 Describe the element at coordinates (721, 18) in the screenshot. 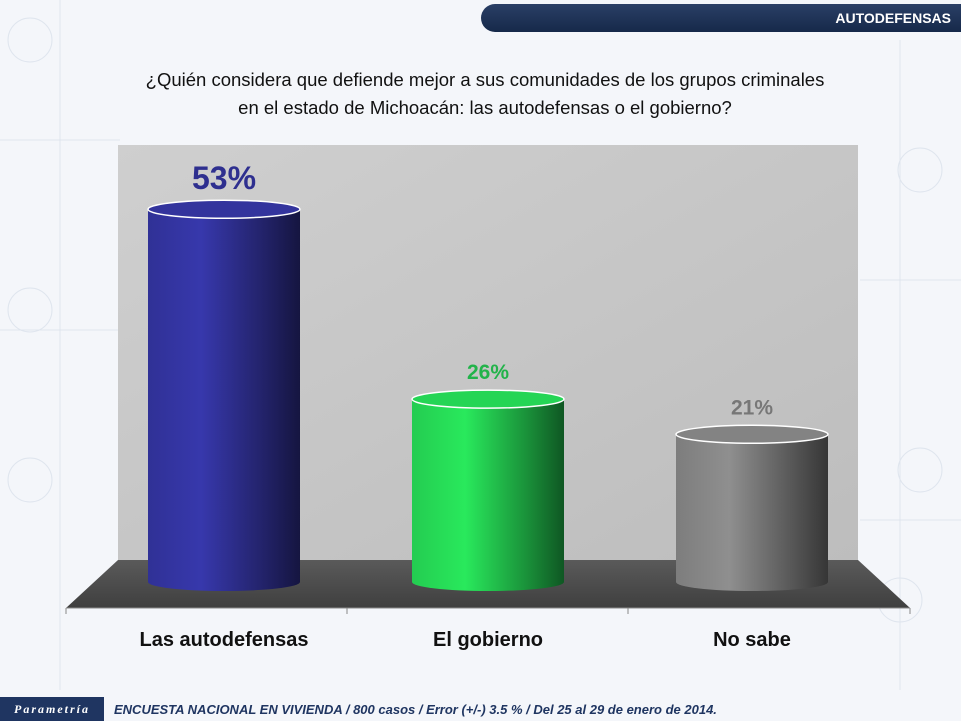

I see `section-banner: AUTODEFENSAS` at that location.